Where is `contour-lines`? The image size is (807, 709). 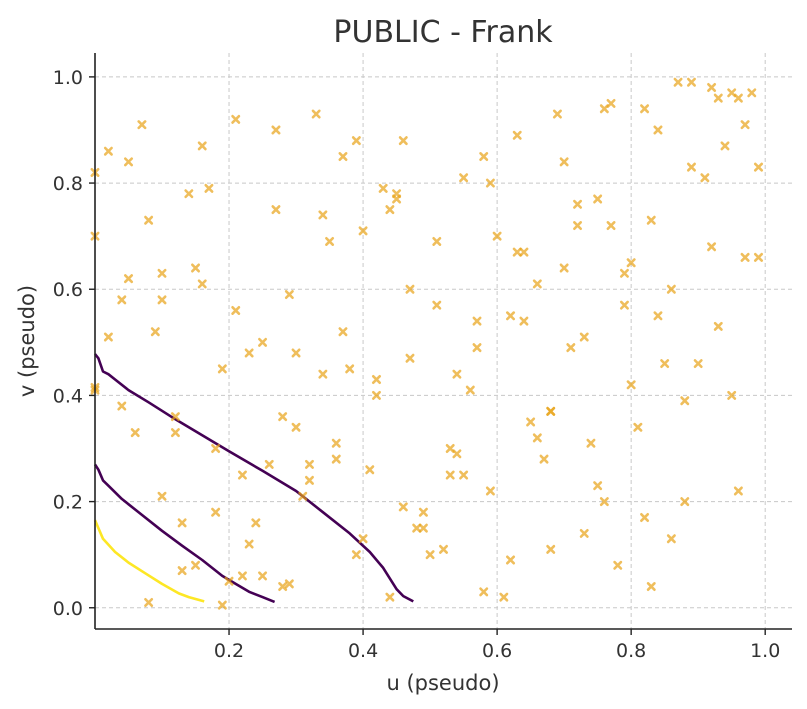 contour-lines is located at coordinates (253, 478).